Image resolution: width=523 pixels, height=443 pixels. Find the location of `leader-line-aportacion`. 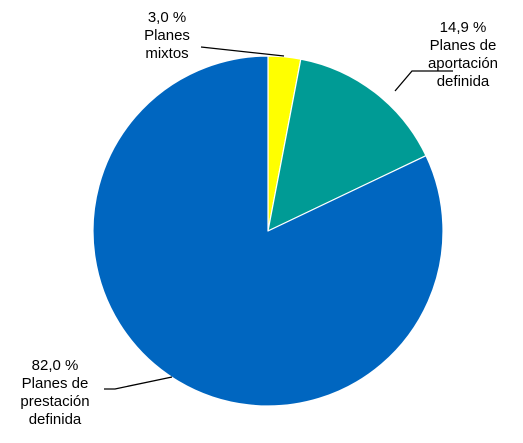

leader-line-aportacion is located at coordinates (423, 81).